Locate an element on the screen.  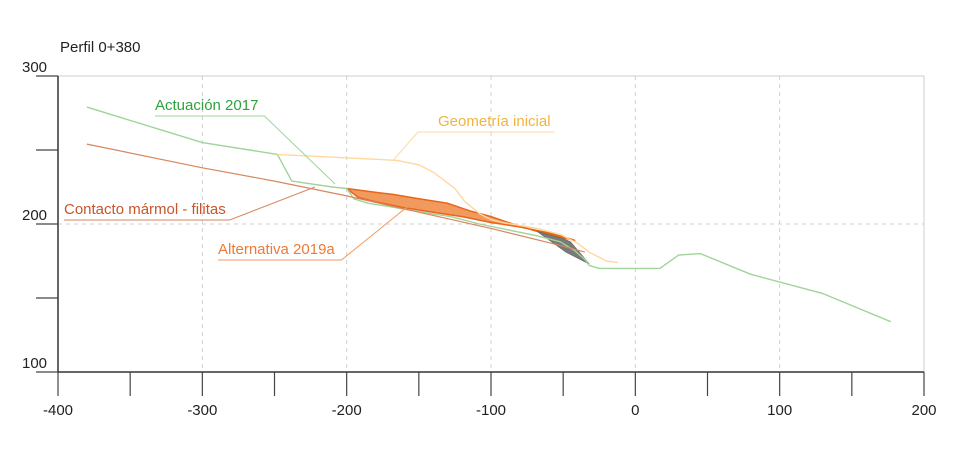
leader-contacto is located at coordinates (190, 203).